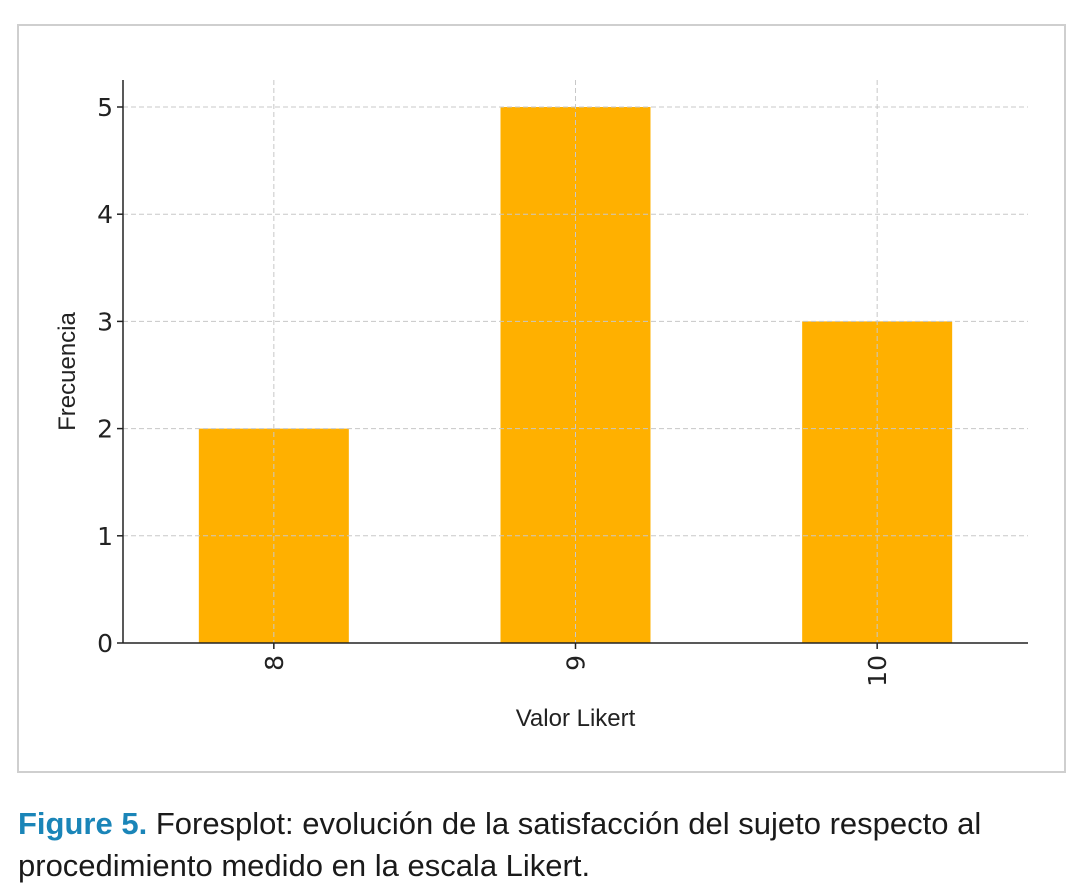 Image resolution: width=1084 pixels, height=895 pixels. Describe the element at coordinates (576, 663) in the screenshot. I see `x-tick-label: 9` at that location.